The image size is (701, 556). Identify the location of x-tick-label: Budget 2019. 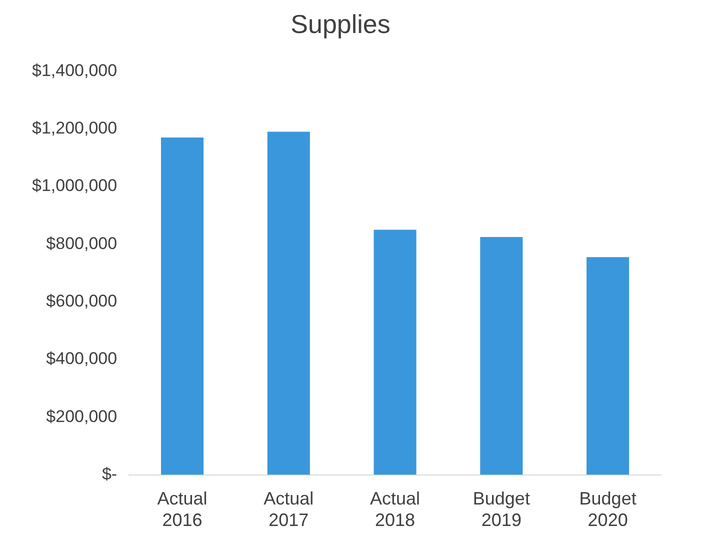
(501, 509).